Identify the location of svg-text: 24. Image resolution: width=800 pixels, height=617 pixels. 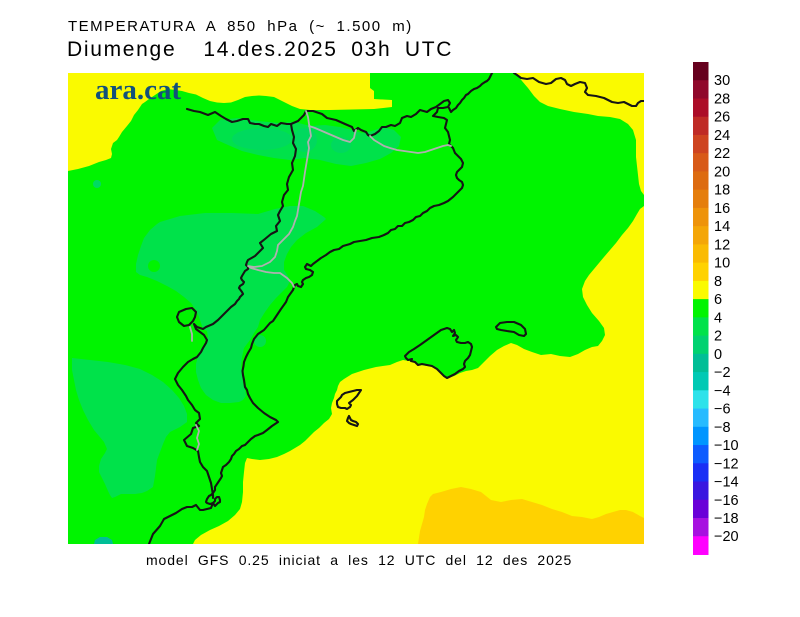
(722, 136).